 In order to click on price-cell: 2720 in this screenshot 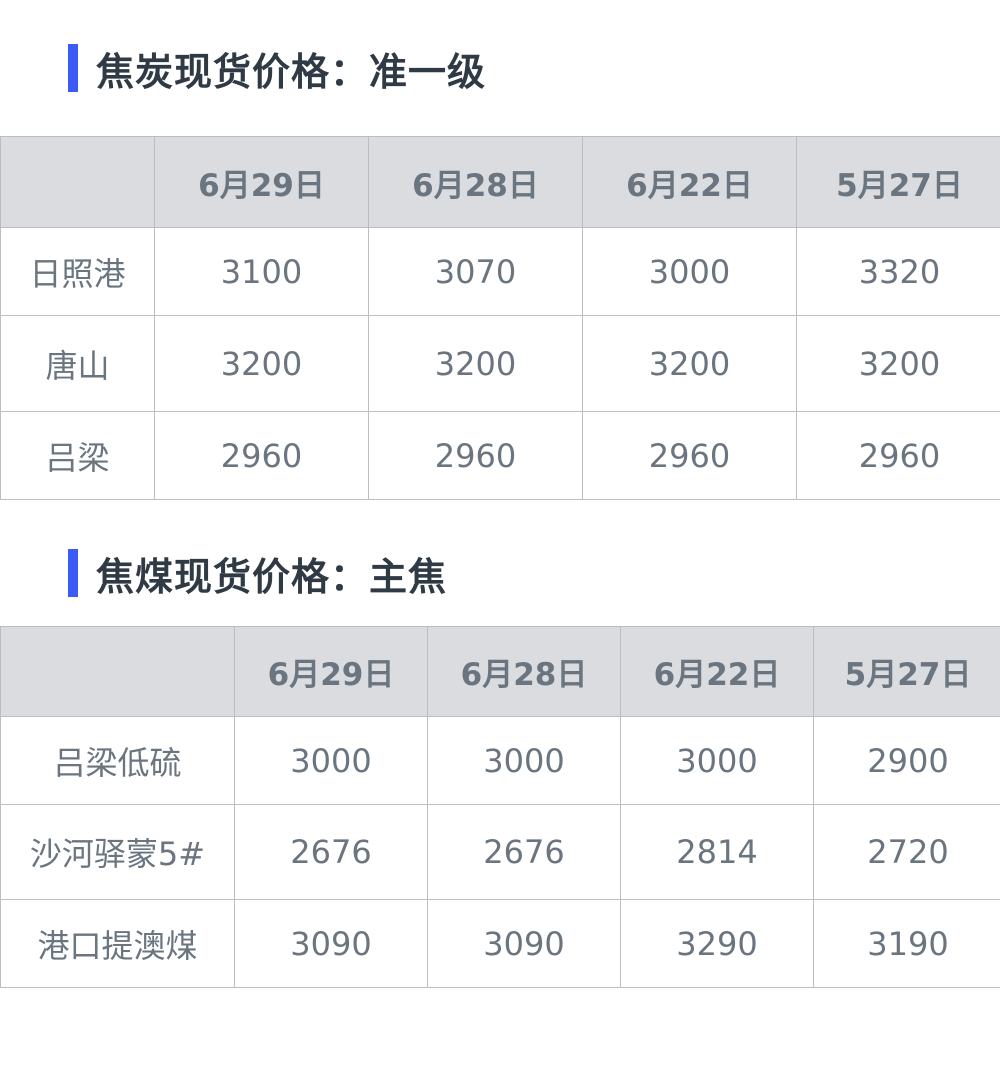, I will do `click(906, 852)`.